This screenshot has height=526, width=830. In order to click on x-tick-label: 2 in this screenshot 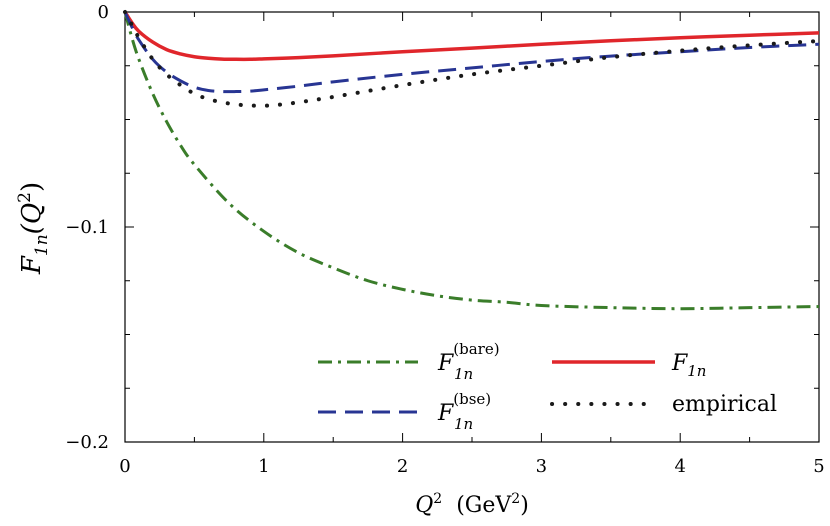, I will do `click(402, 466)`.